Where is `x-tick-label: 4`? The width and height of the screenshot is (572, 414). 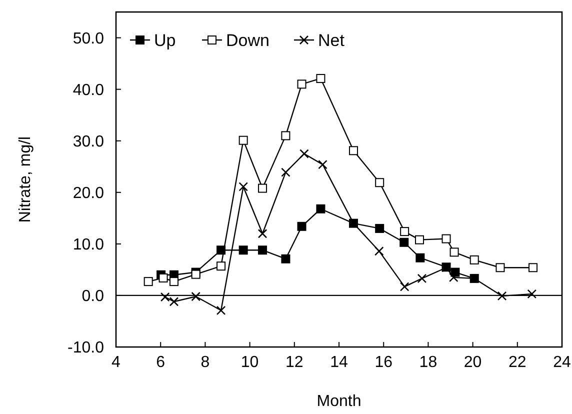
x-tick-label: 4 is located at coordinates (116, 362).